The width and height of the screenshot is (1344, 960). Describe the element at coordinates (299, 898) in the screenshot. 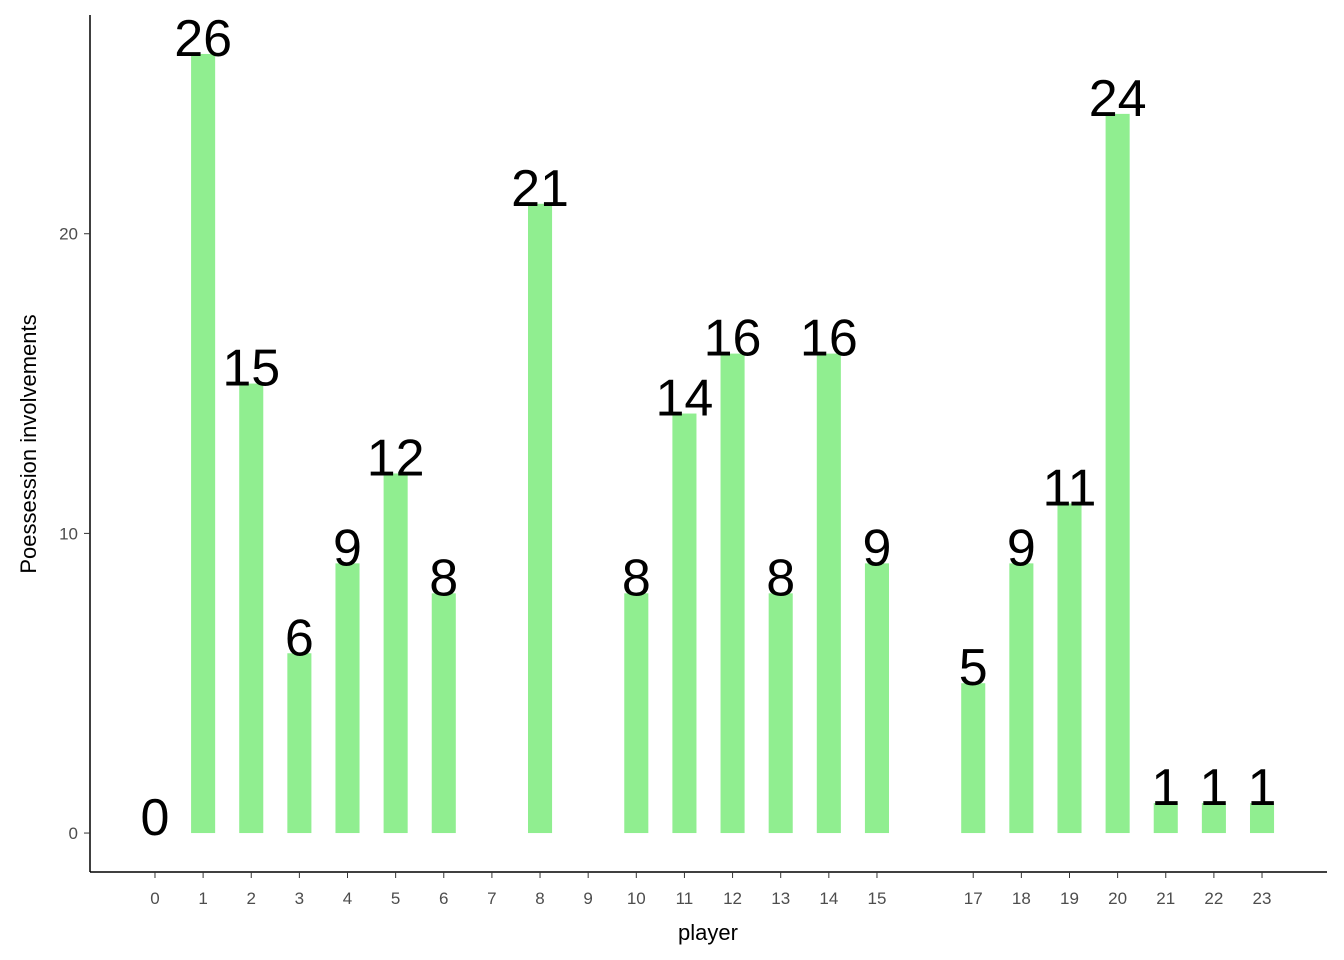

I see `x-tick-label: 3` at that location.